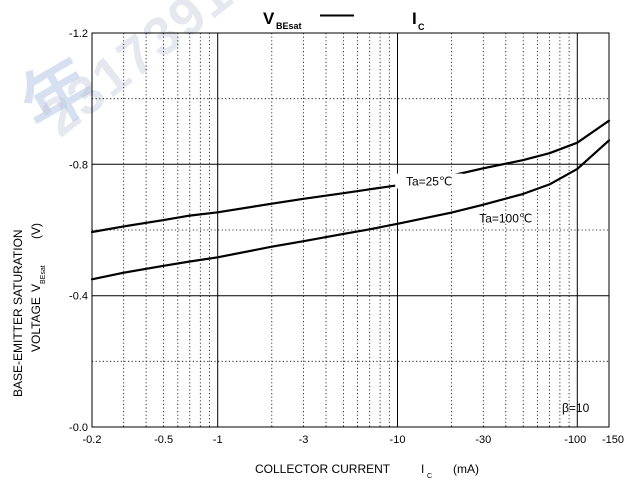 This screenshot has height=487, width=629. Describe the element at coordinates (422, 469) in the screenshot. I see `x-axis-symbol: I` at that location.